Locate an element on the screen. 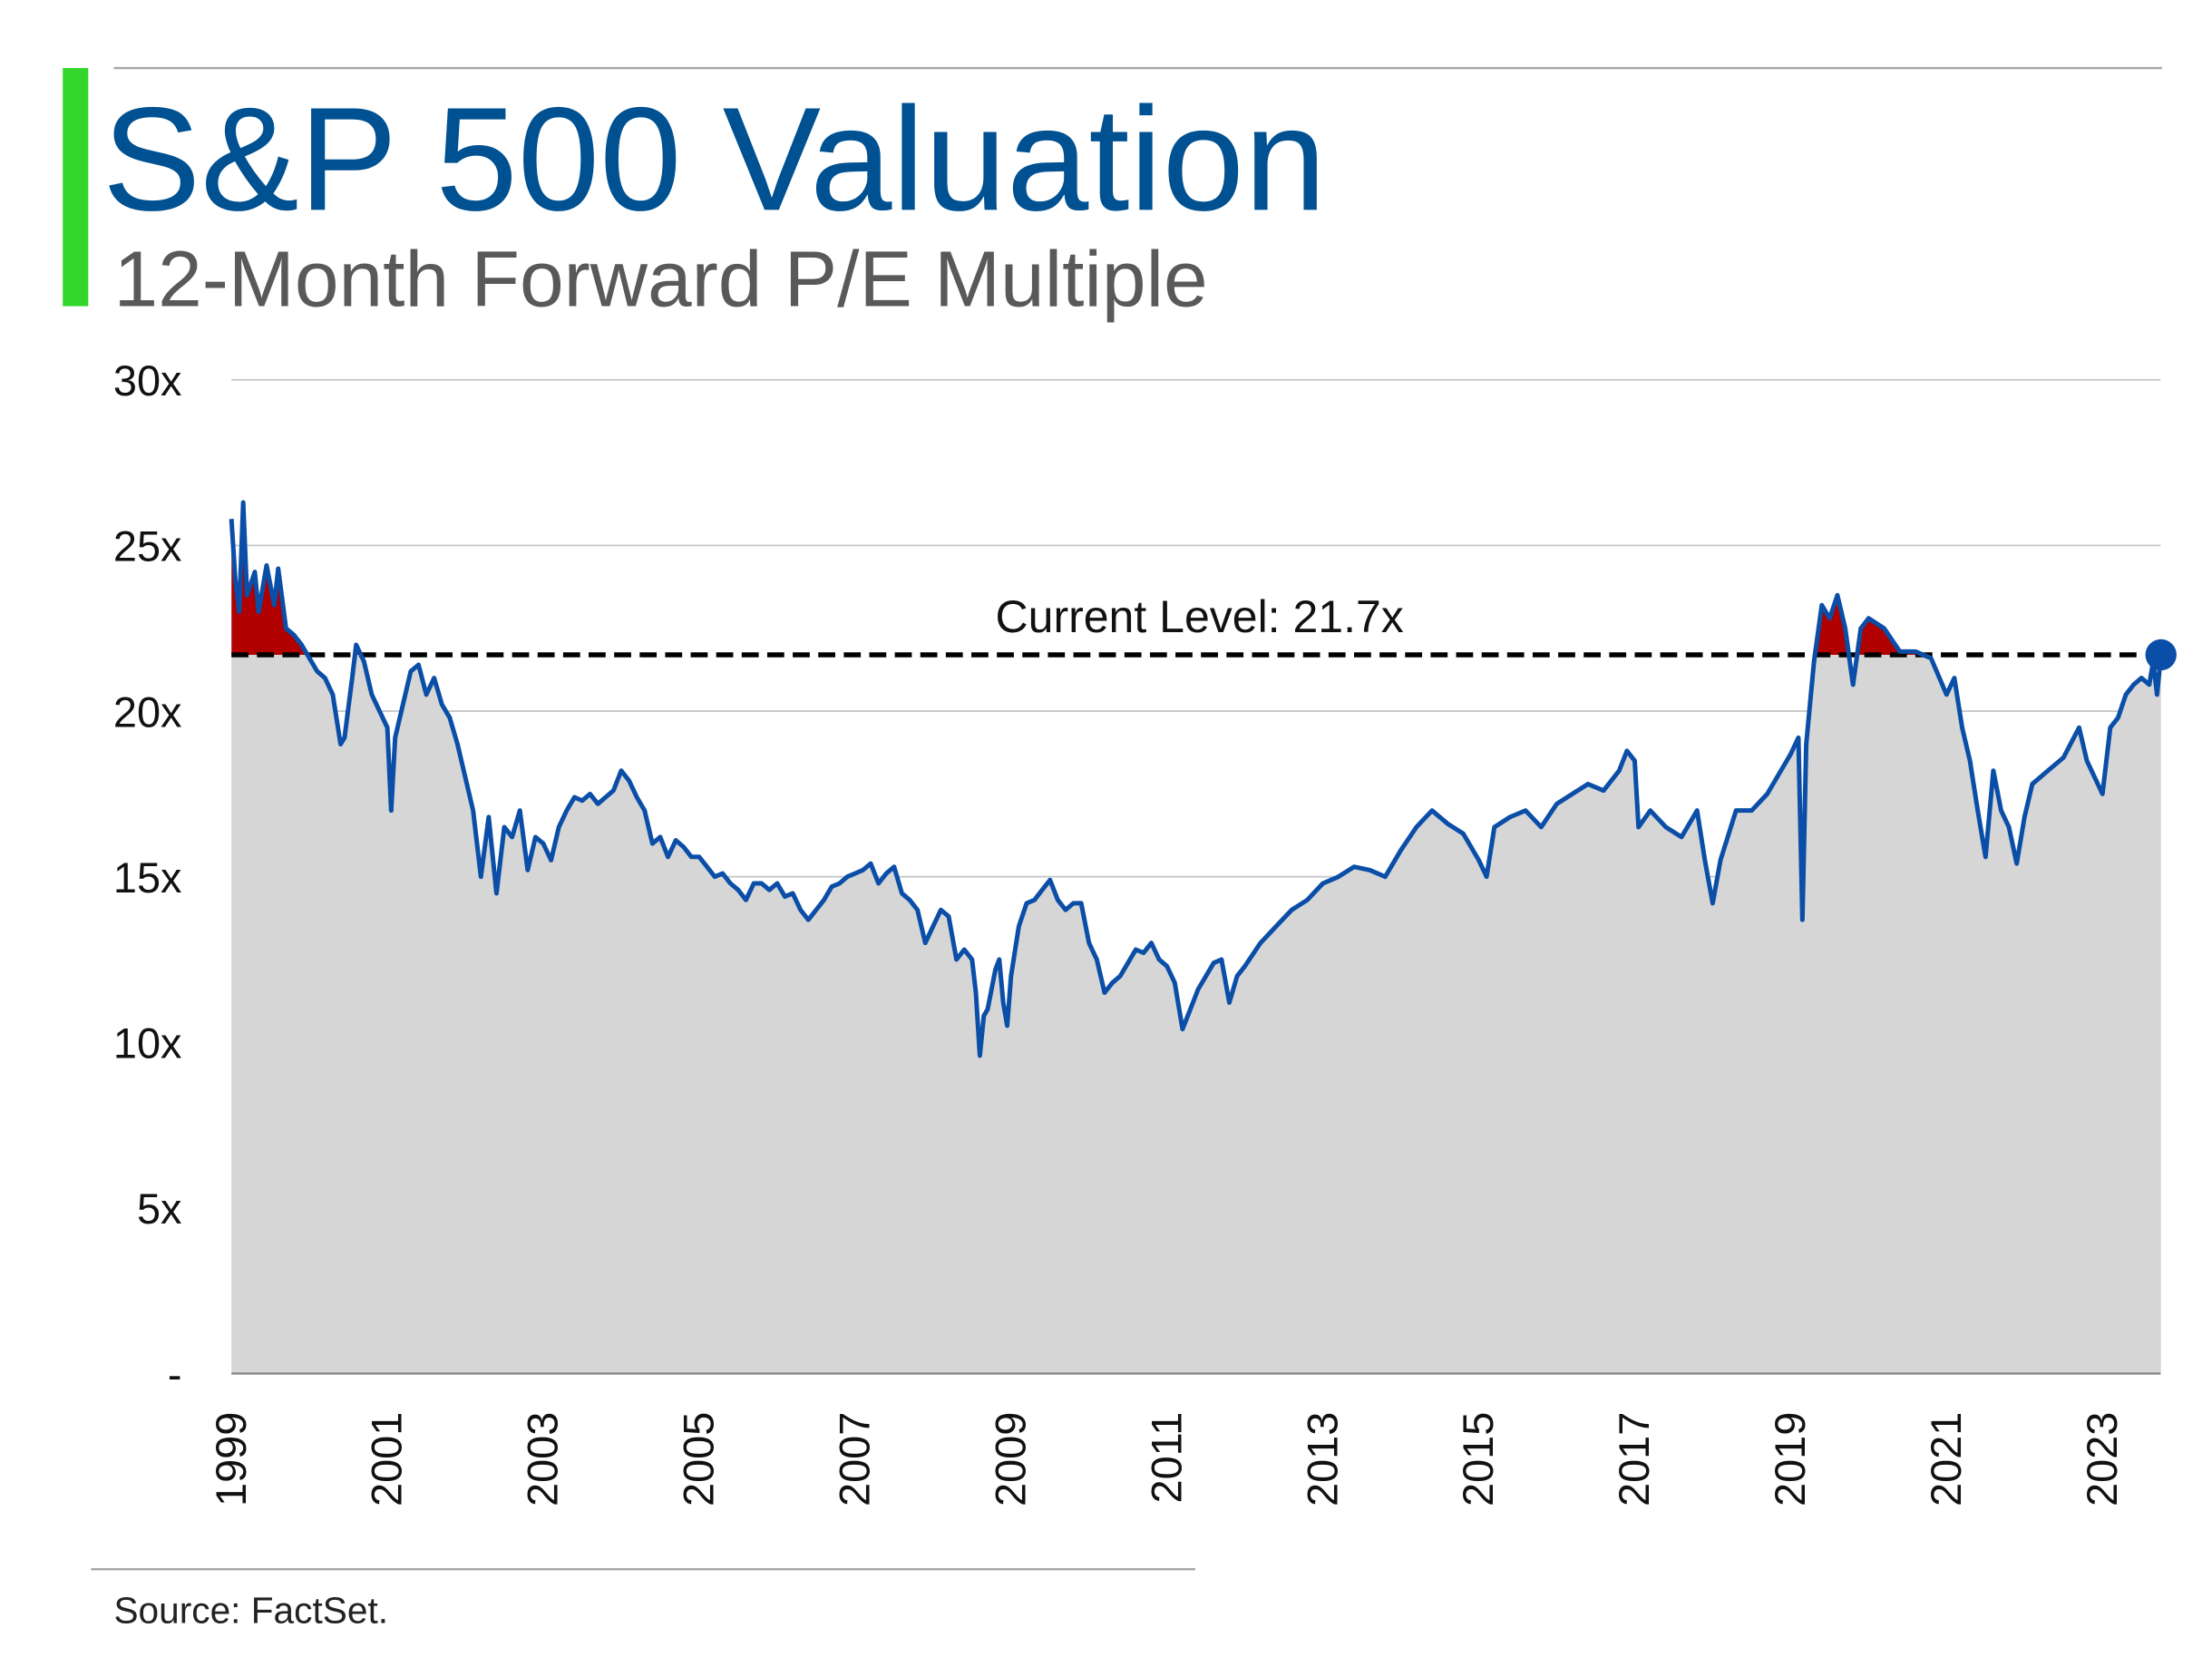 This screenshot has width=2212, height=1667. page-subtitle: 12-Month Forward P/E Multiple is located at coordinates (660, 279).